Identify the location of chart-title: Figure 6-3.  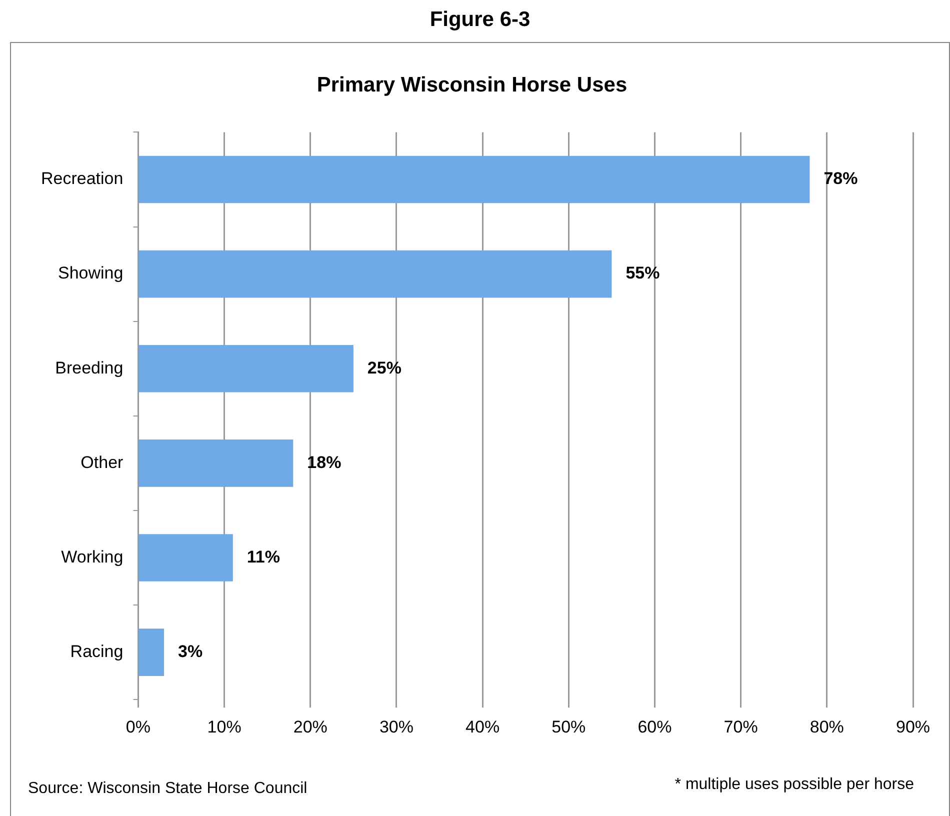
(480, 20).